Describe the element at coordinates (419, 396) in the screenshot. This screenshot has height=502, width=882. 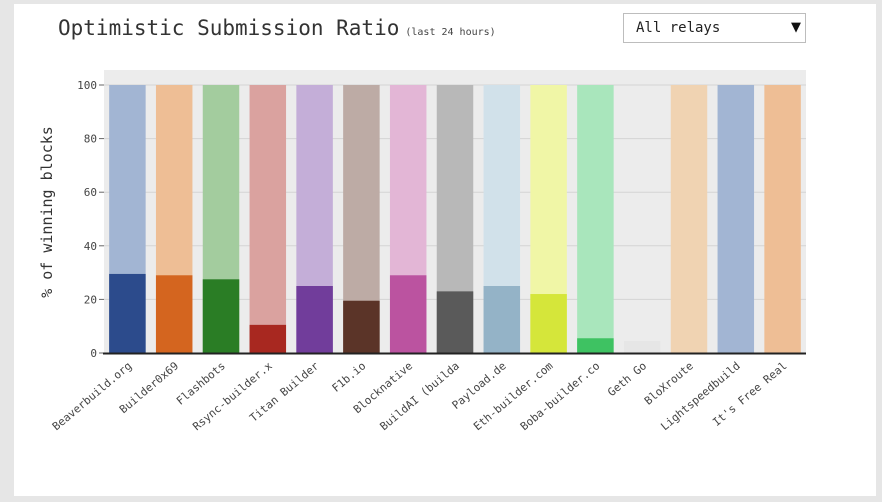
I see `x-tick-label: BuildAI (builda` at that location.